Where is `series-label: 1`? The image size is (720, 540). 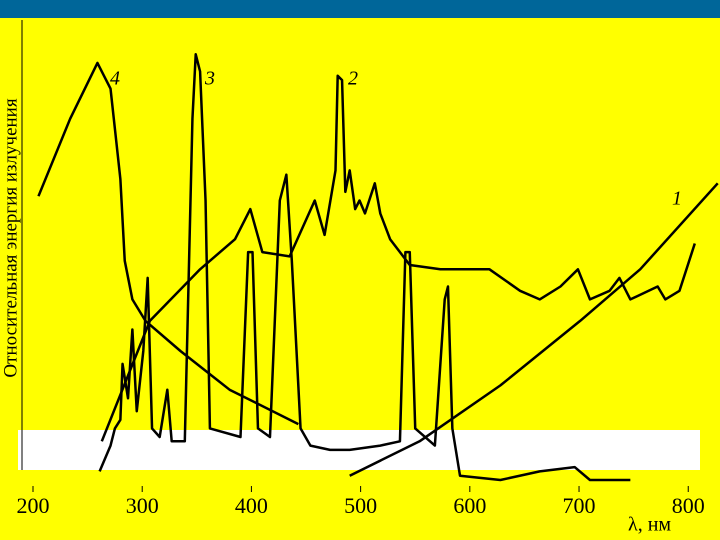
series-label: 1 is located at coordinates (677, 199).